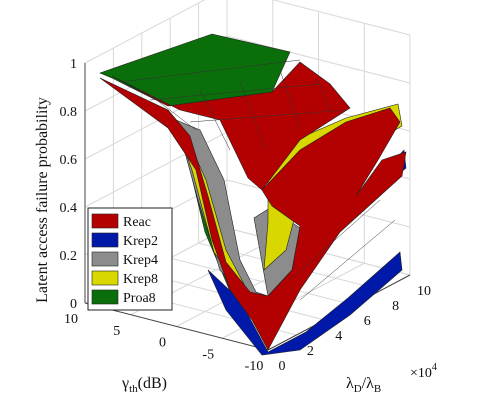  Describe the element at coordinates (69, 112) in the screenshot. I see `z-tick-label: 0.8` at that location.